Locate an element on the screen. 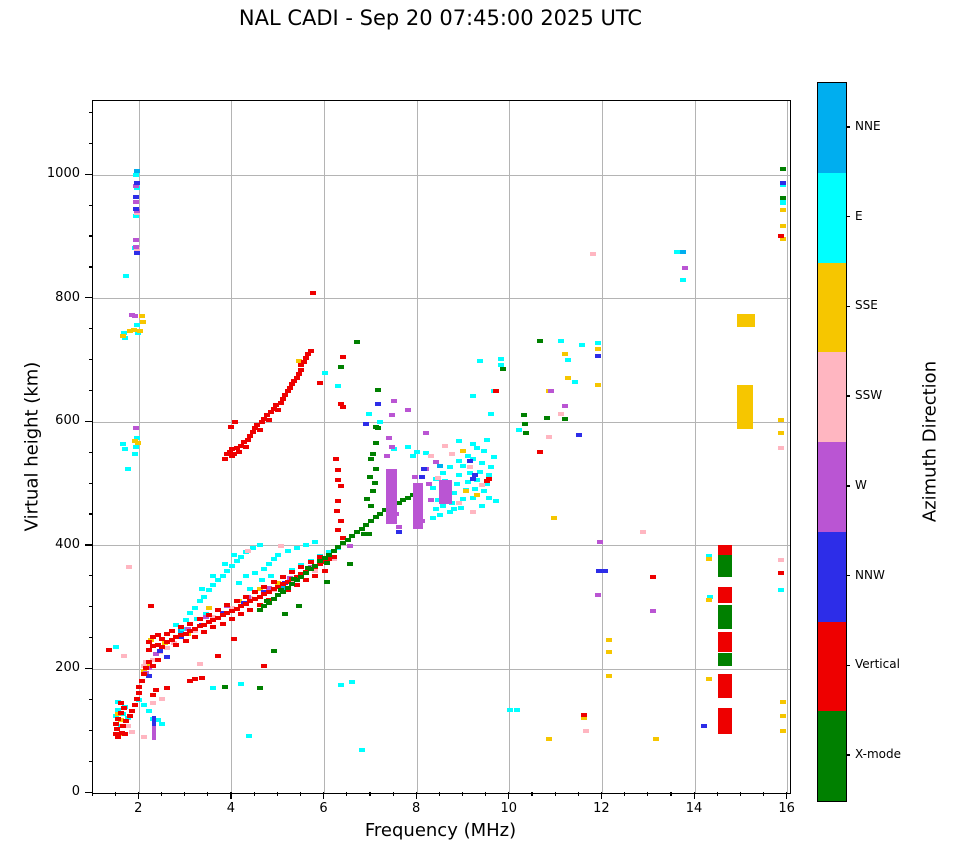  y-axis-label: Virtual height (km) is located at coordinates (32, 446).